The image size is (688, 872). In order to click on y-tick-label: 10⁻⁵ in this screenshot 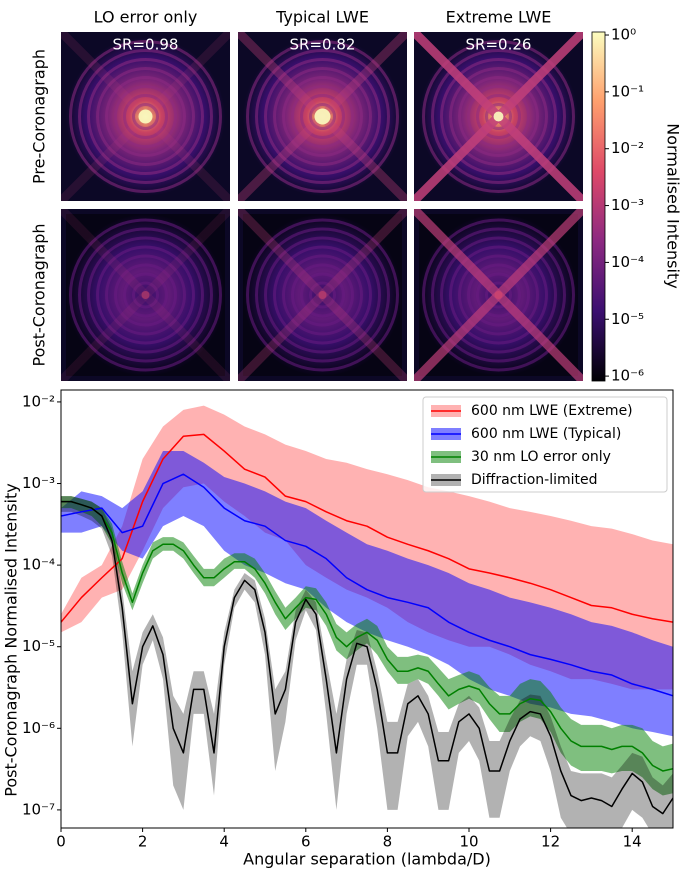, I will do `click(38, 646)`.